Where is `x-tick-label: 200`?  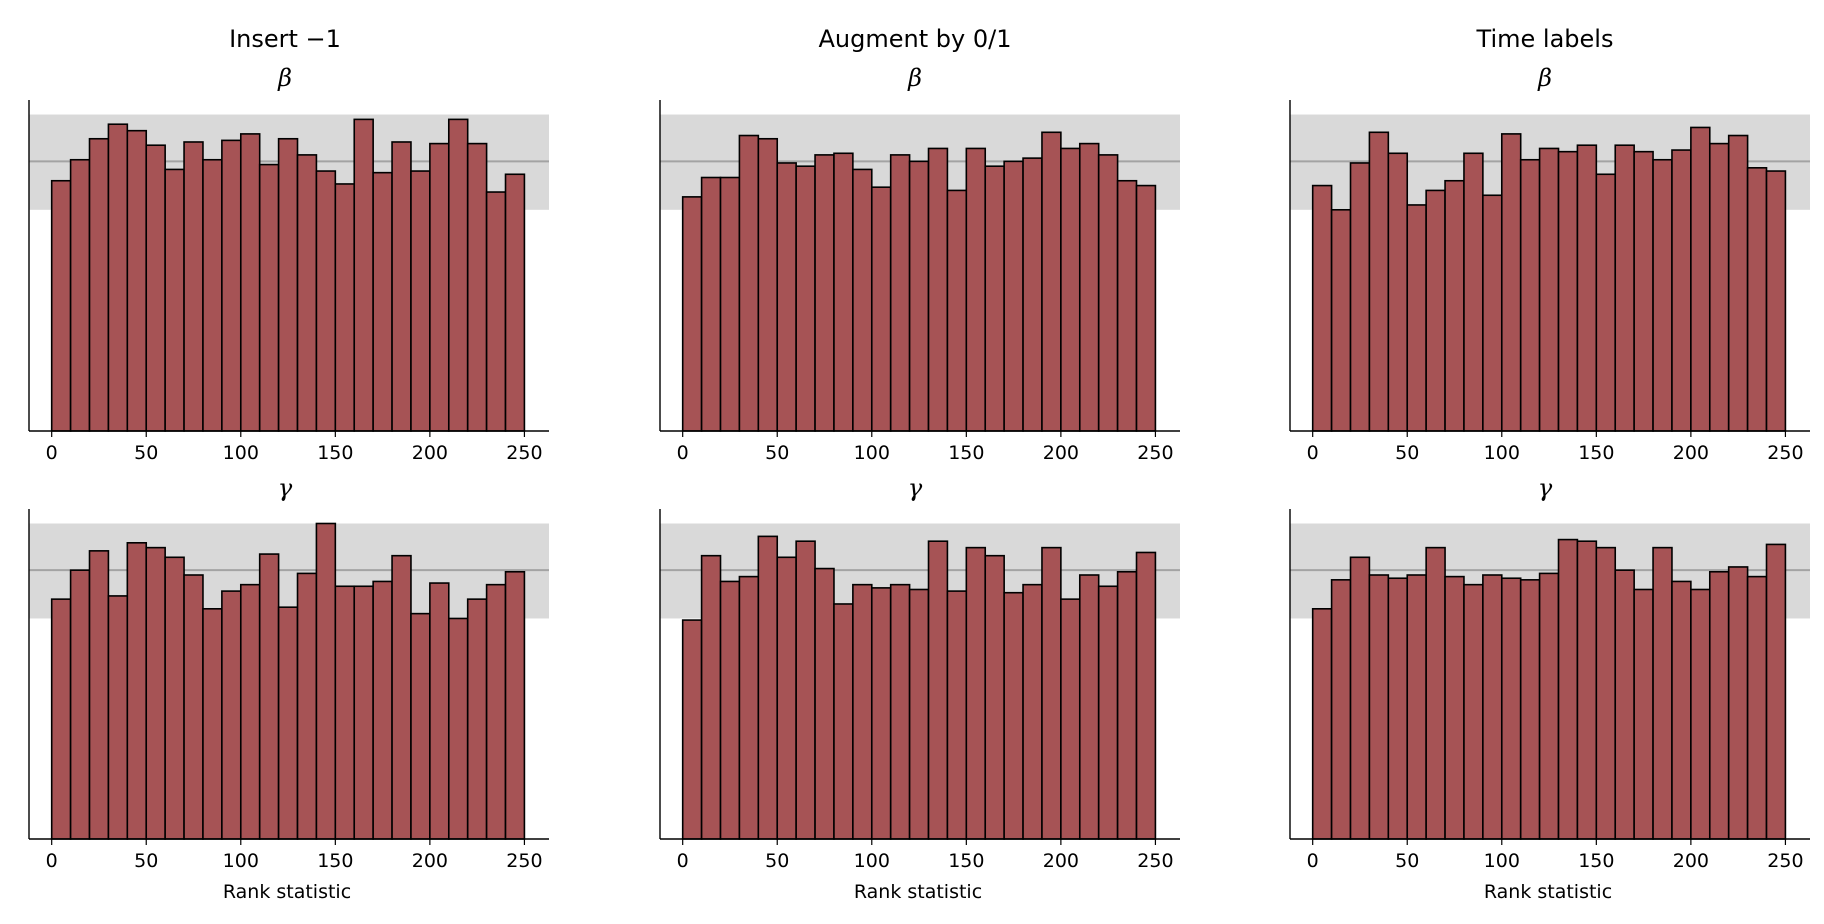
x-tick-label: 200 is located at coordinates (430, 453).